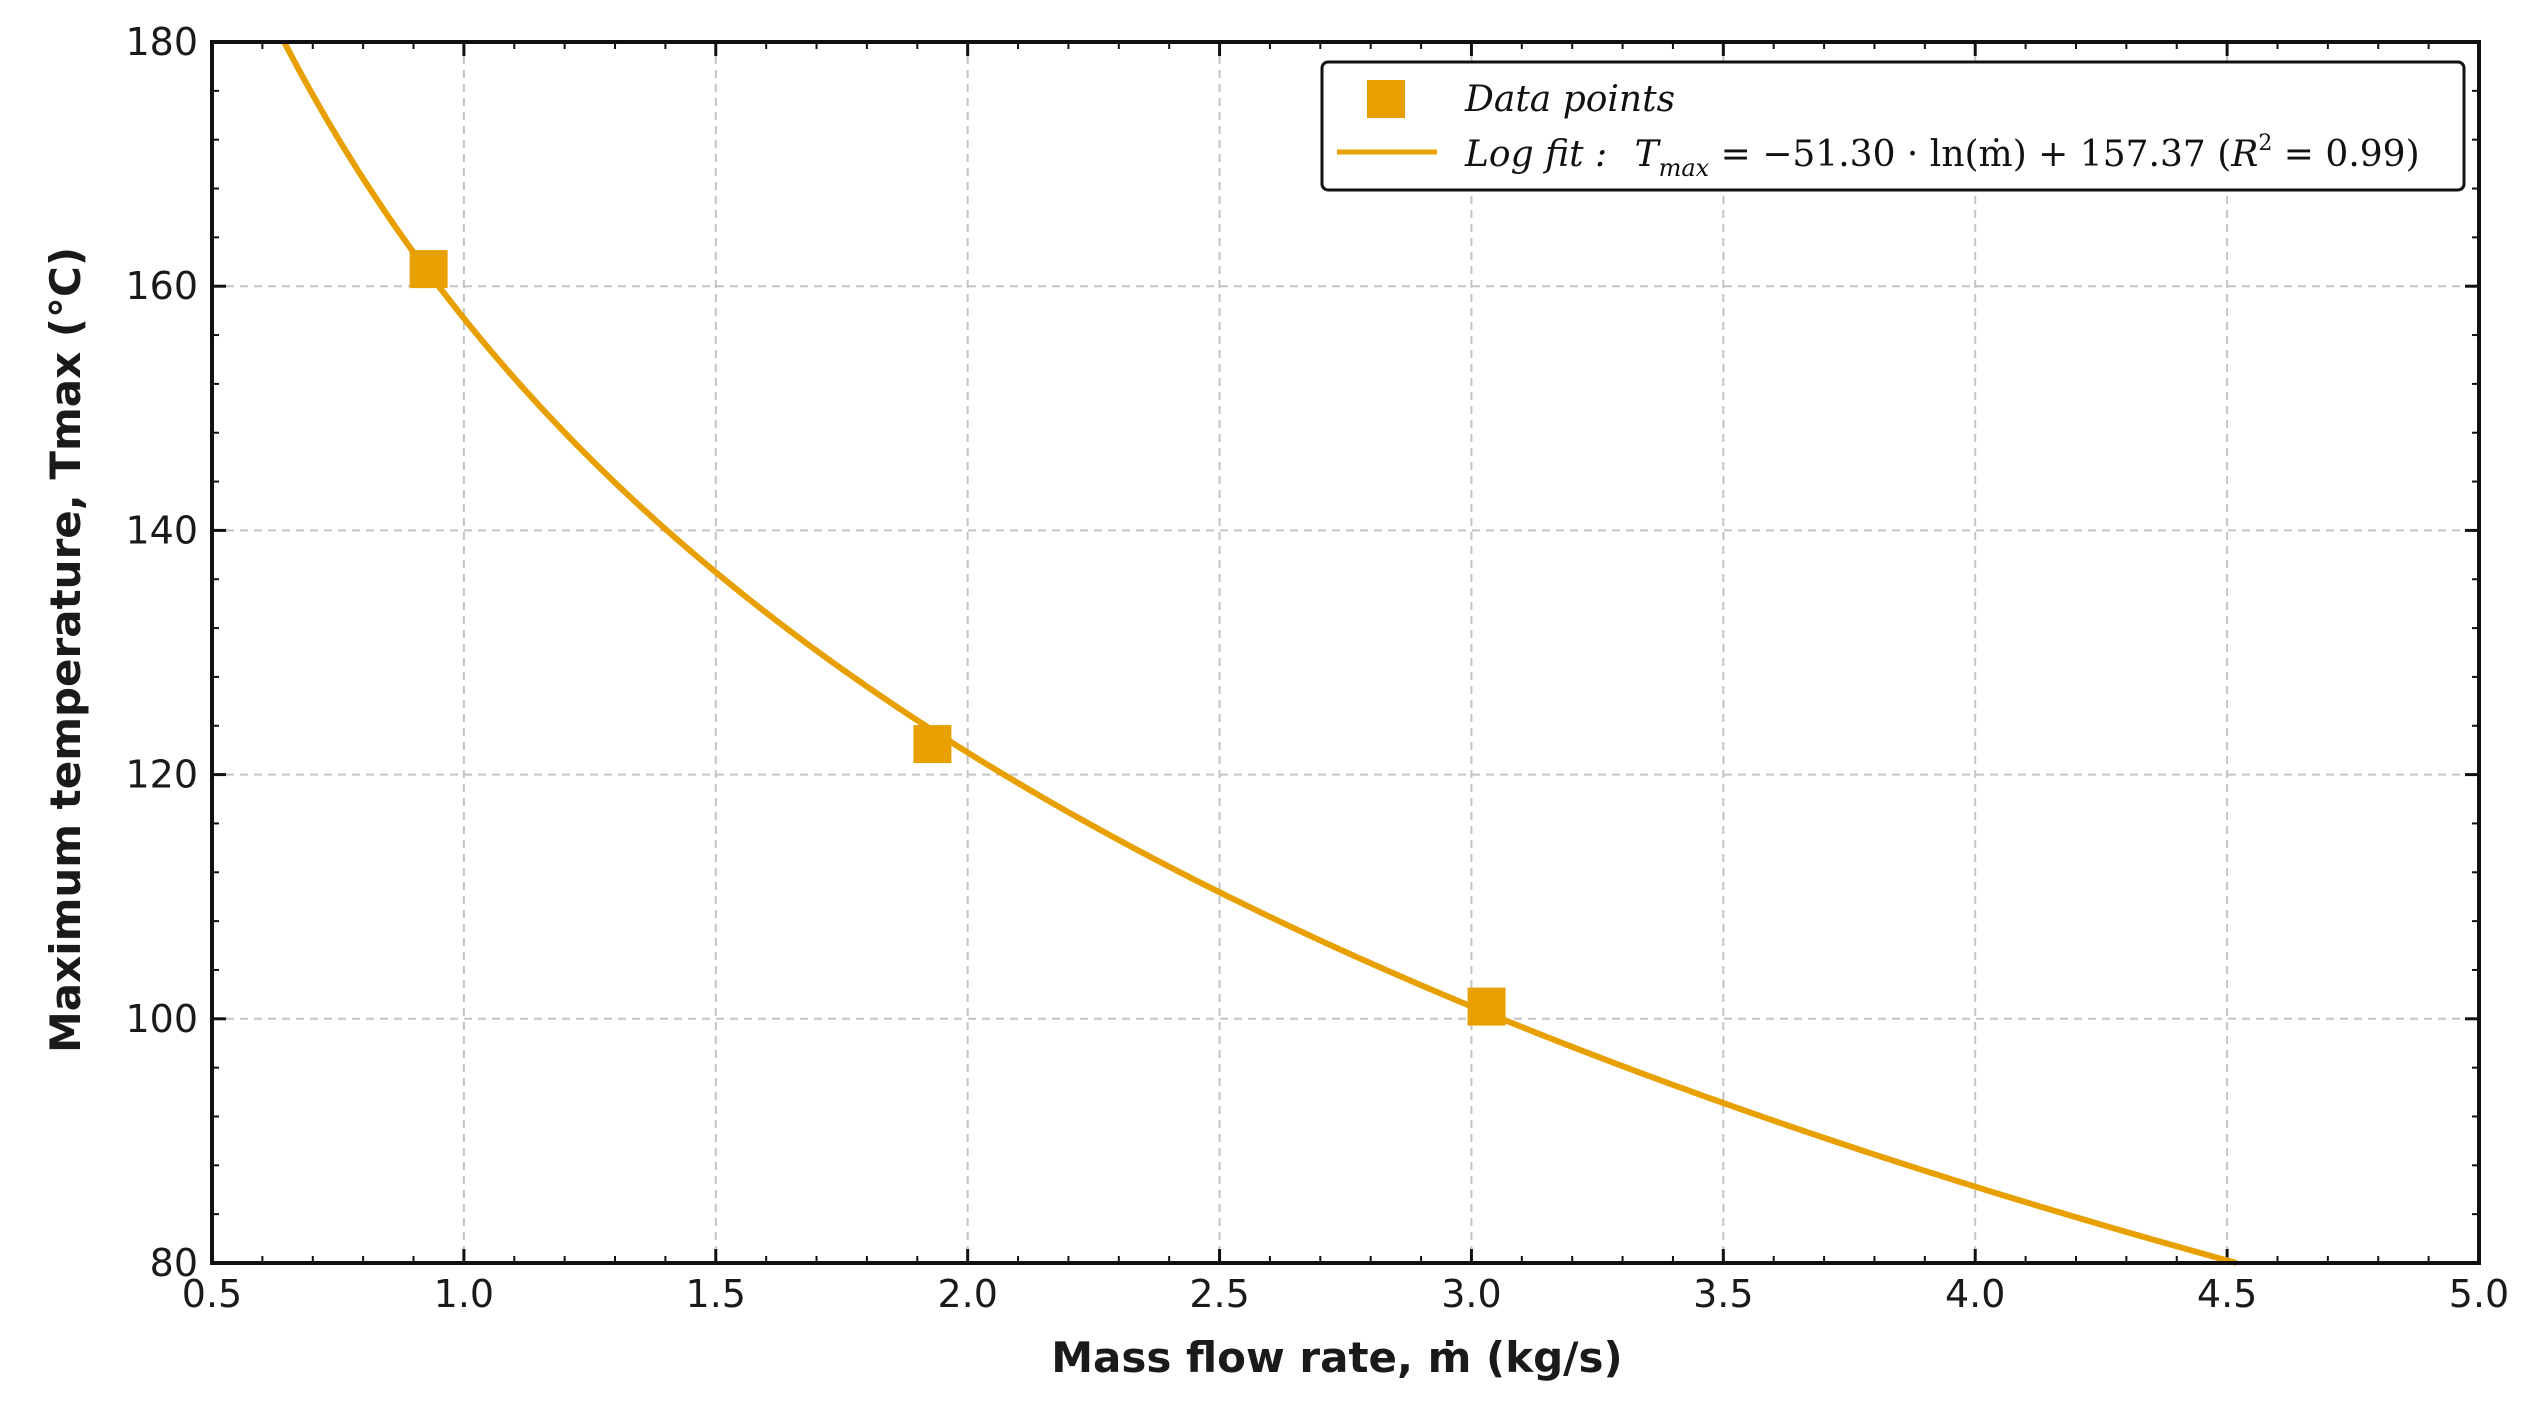  Describe the element at coordinates (1471, 1294) in the screenshot. I see `x-tick-label: 3.0` at that location.